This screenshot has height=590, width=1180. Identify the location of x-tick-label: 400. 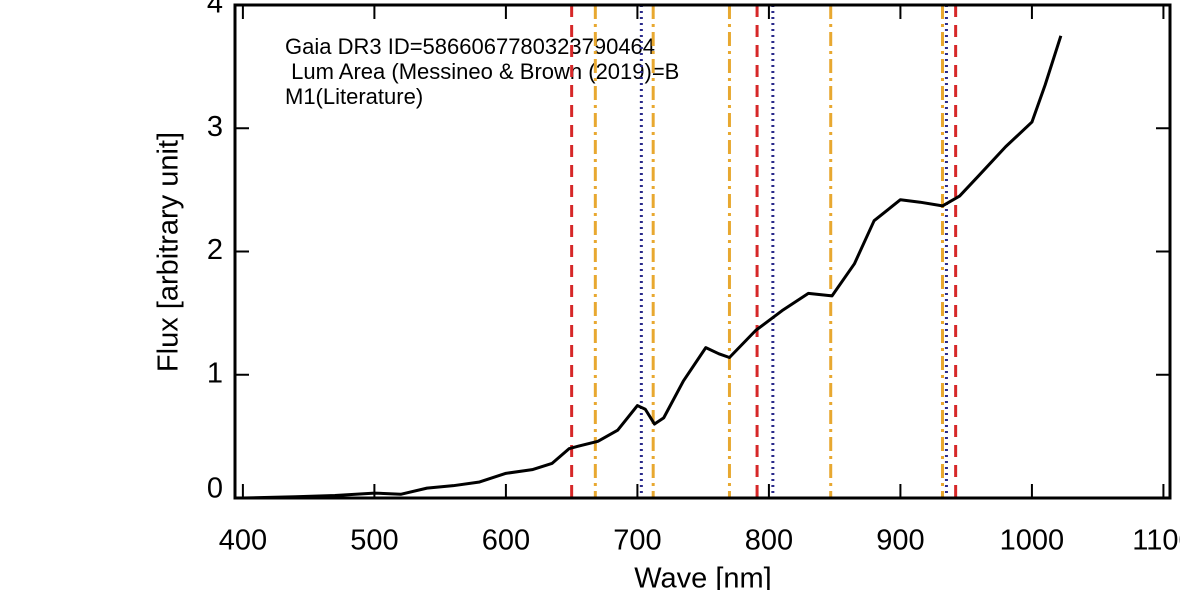
(243, 541).